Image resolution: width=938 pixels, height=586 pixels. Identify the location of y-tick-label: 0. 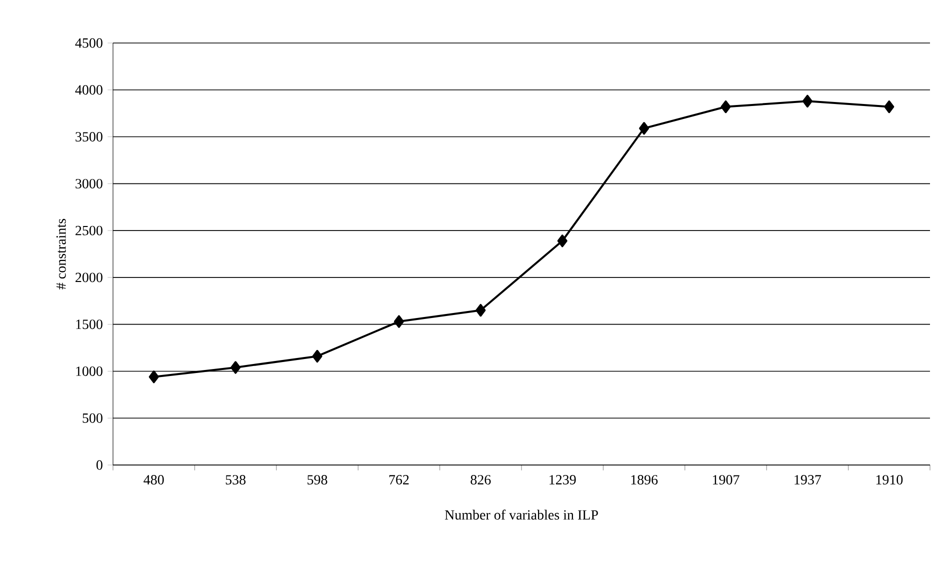
(99, 465).